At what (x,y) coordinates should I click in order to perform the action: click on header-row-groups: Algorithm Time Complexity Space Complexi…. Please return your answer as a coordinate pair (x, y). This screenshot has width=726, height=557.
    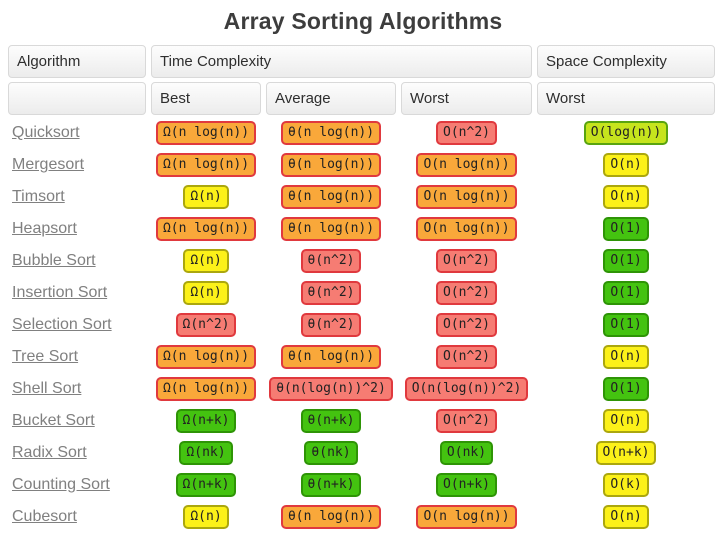
    Looking at the image, I should click on (361, 61).